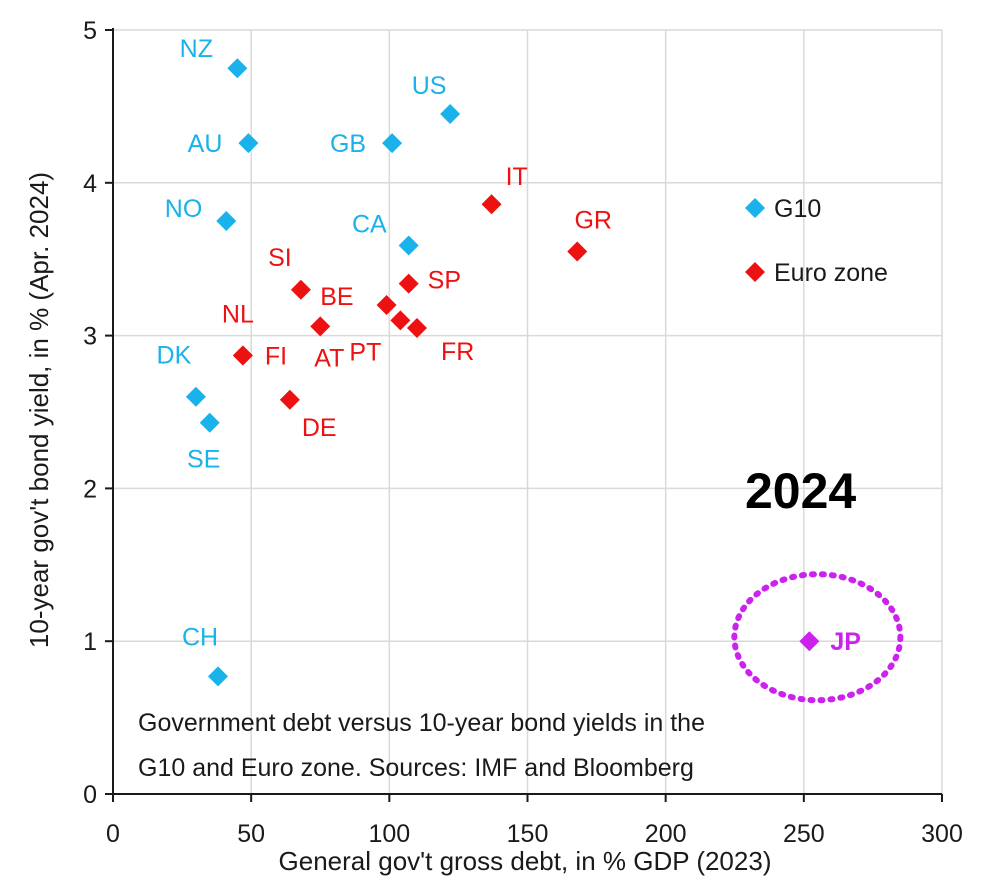 This screenshot has width=983, height=892. What do you see at coordinates (444, 281) in the screenshot?
I see `label-sp: SP` at bounding box center [444, 281].